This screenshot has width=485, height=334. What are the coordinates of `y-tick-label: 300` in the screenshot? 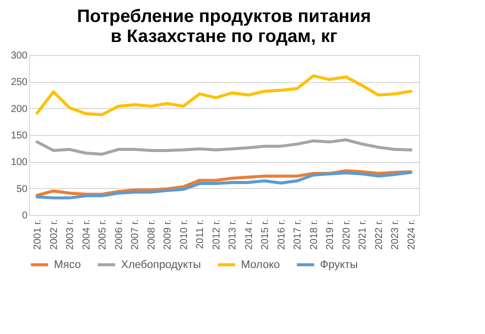 It's located at (19, 56).